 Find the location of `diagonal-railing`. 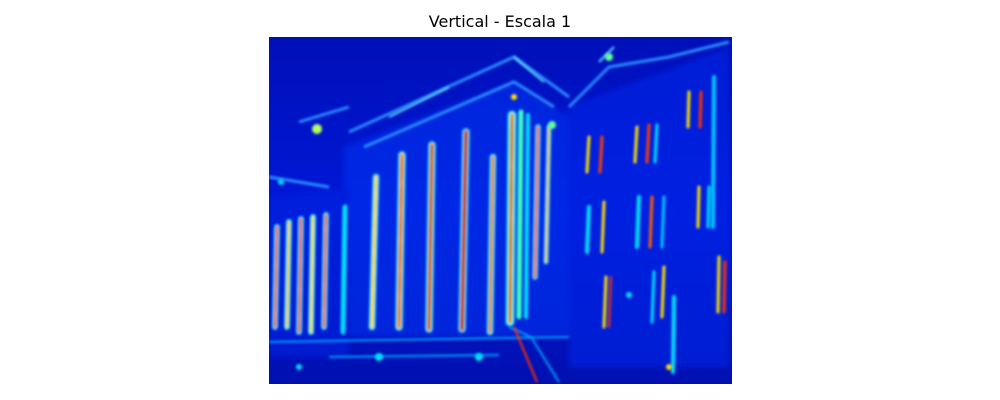

diagonal-railing is located at coordinates (525, 354).